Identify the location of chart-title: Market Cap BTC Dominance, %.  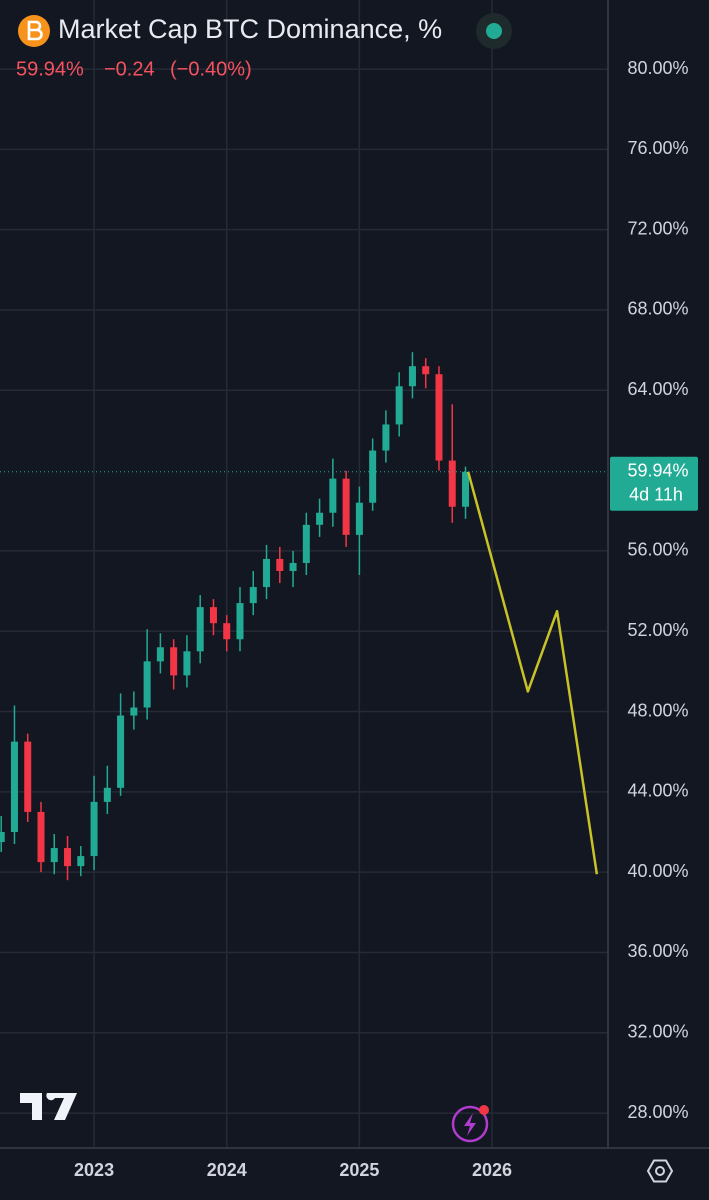
(250, 29).